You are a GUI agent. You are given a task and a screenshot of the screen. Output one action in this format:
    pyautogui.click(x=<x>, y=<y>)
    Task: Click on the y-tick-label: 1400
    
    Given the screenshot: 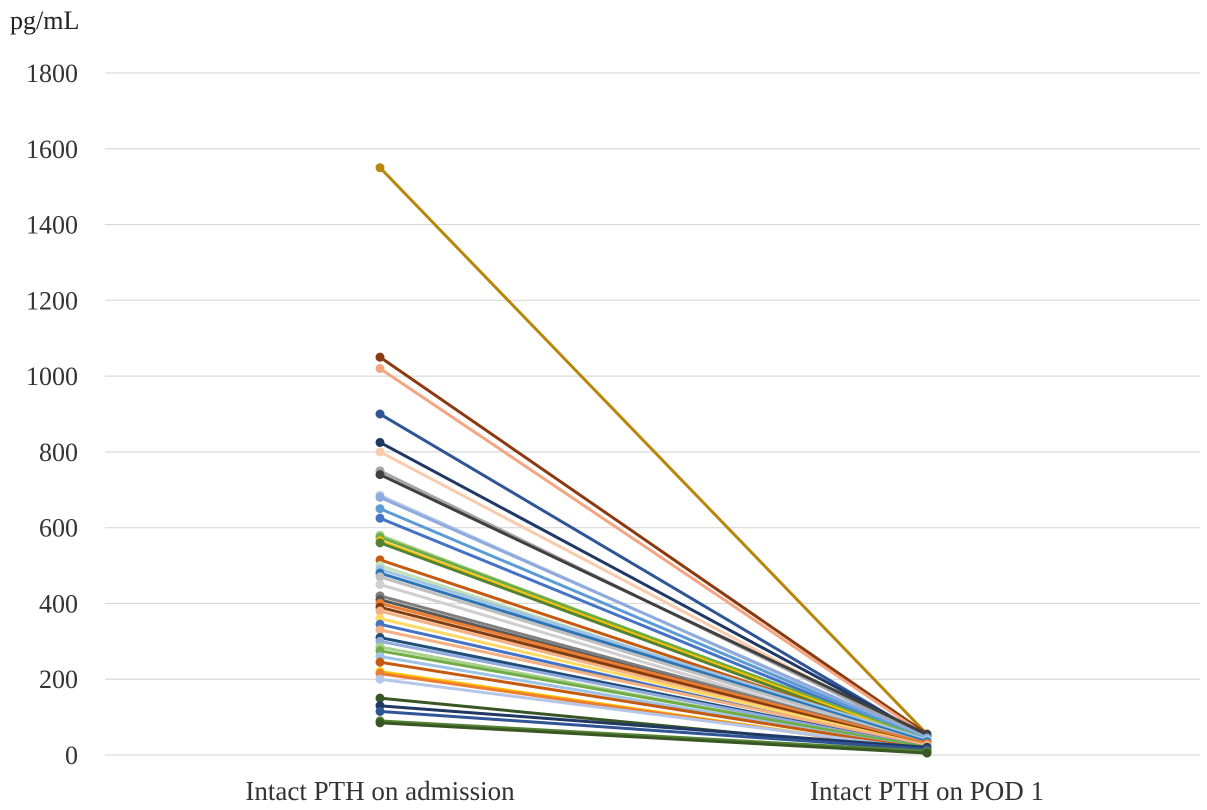 What is the action you would take?
    pyautogui.click(x=52, y=225)
    